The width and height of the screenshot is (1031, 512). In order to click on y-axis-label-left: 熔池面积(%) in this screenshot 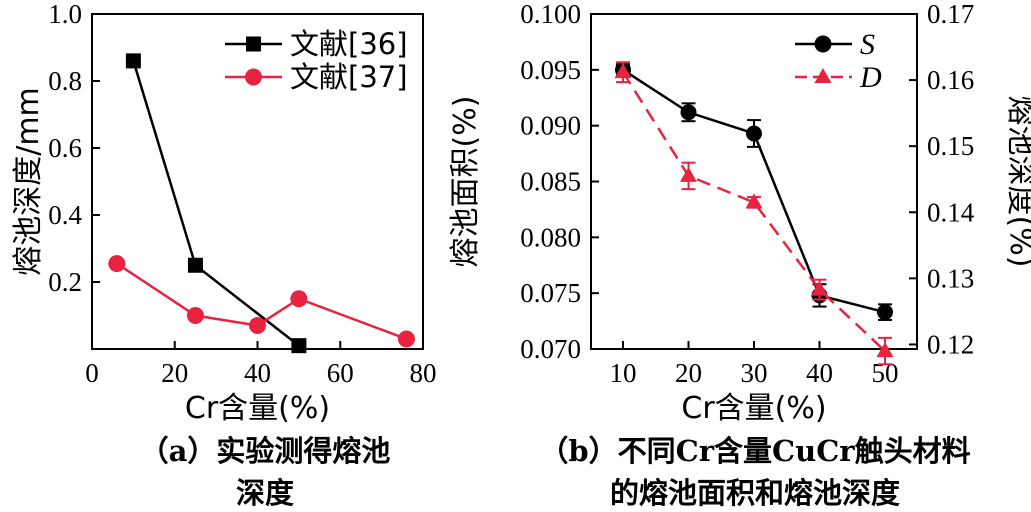, I will do `click(465, 182)`.